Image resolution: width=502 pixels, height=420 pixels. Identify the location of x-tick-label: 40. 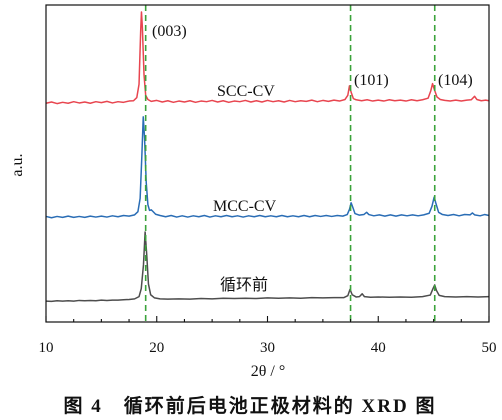
(378, 348).